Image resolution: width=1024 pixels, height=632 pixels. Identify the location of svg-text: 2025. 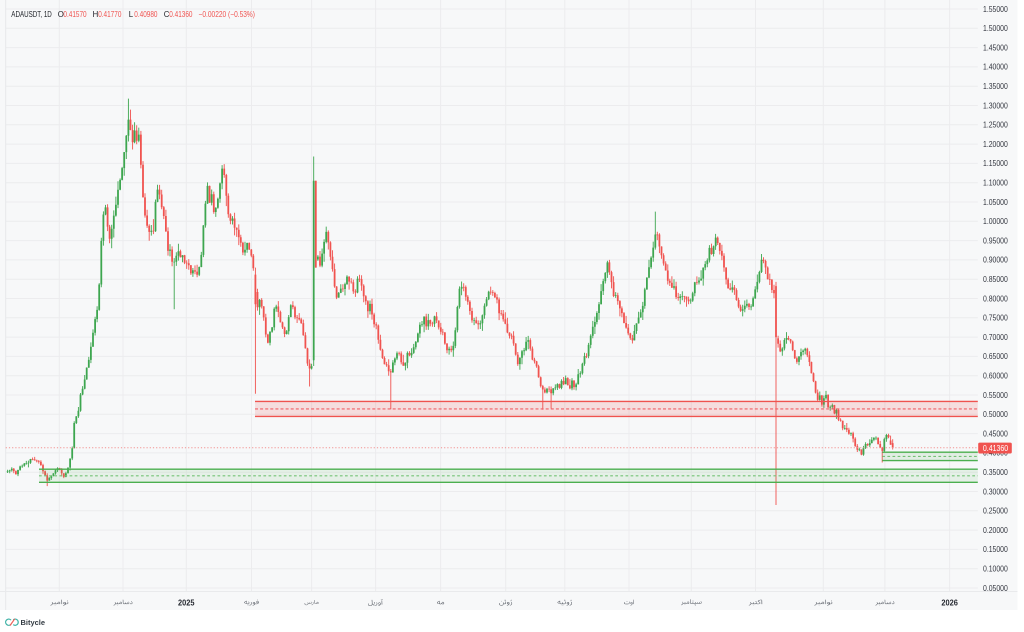
(186, 602).